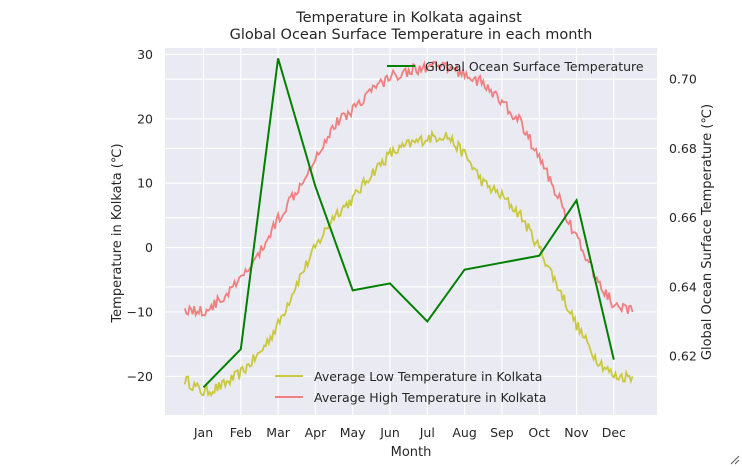 This screenshot has height=467, width=742. I want to click on x-tick-label: Nov, so click(576, 432).